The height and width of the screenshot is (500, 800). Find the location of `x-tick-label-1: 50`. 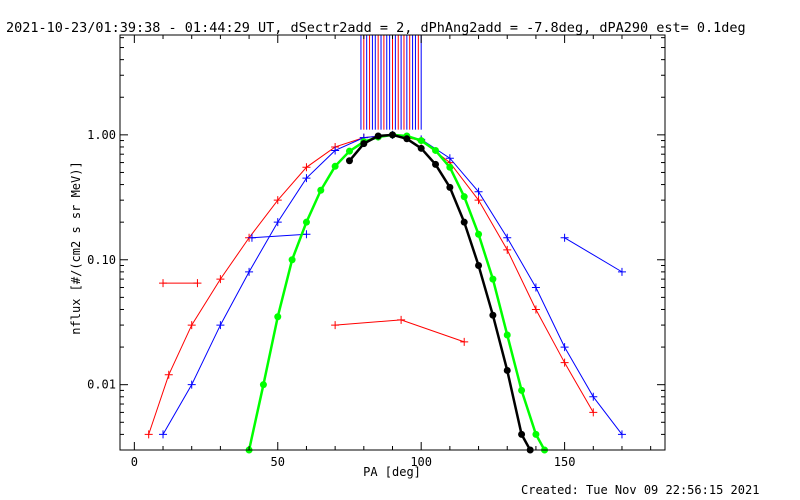

x-tick-label-1: 50 is located at coordinates (278, 462).